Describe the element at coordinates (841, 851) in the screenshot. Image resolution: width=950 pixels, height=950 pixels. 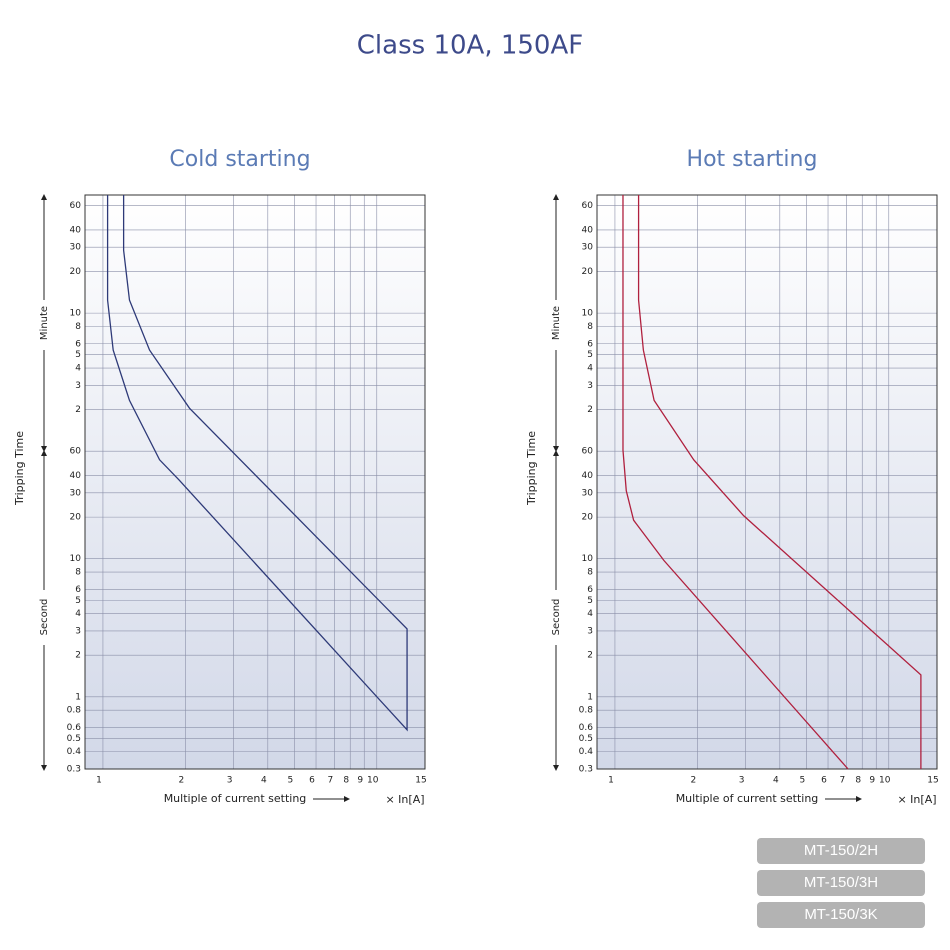
I see `model-button: MT-150/2H` at that location.